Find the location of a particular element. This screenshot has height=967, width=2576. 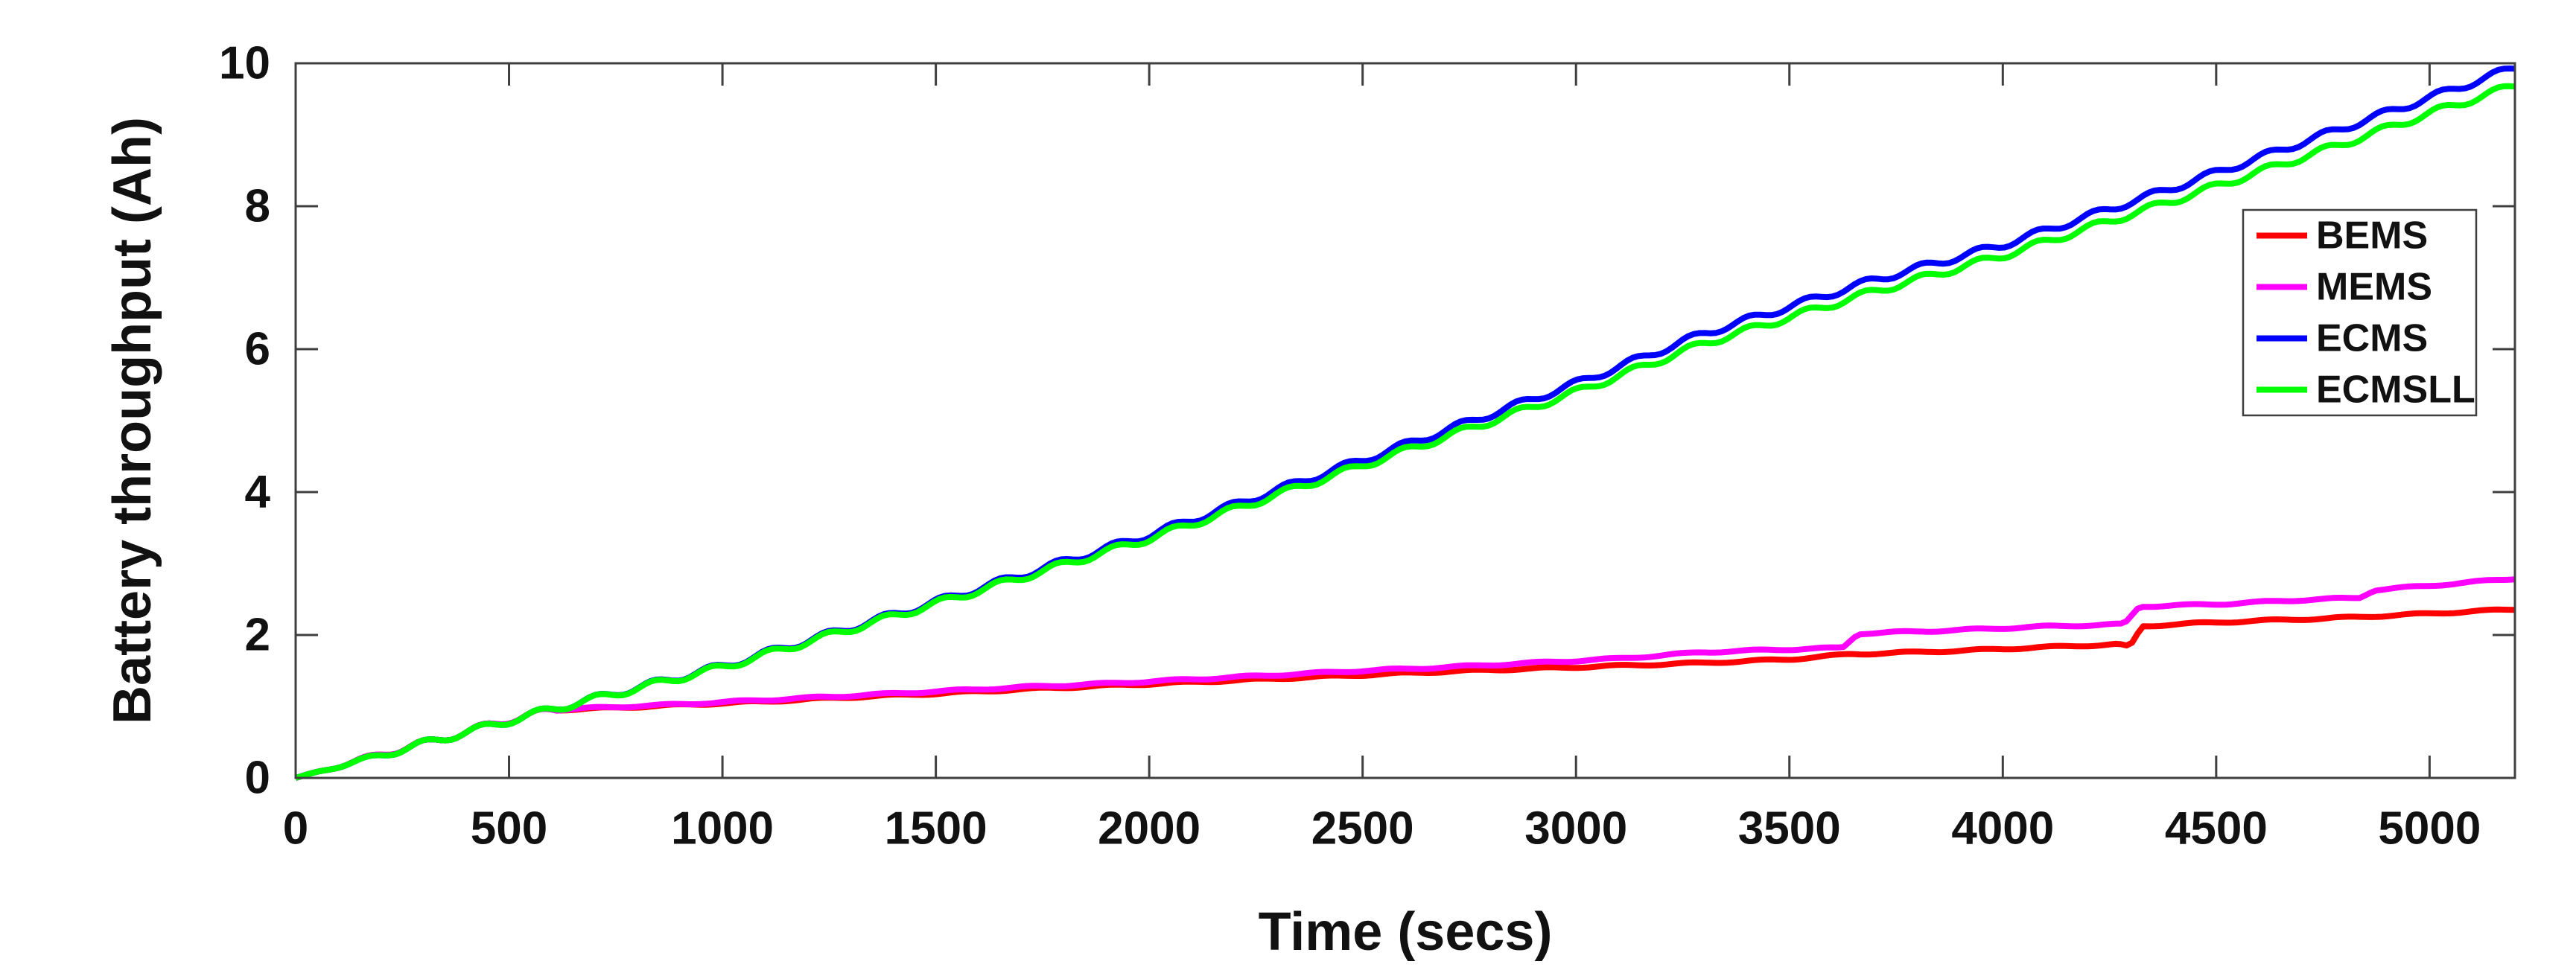

legend-label: ECMSLL is located at coordinates (2395, 390).